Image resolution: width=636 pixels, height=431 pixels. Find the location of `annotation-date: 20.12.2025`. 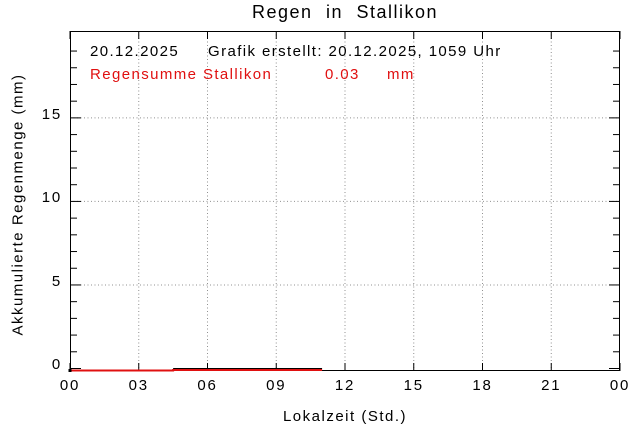

annotation-date: 20.12.2025 is located at coordinates (135, 51).